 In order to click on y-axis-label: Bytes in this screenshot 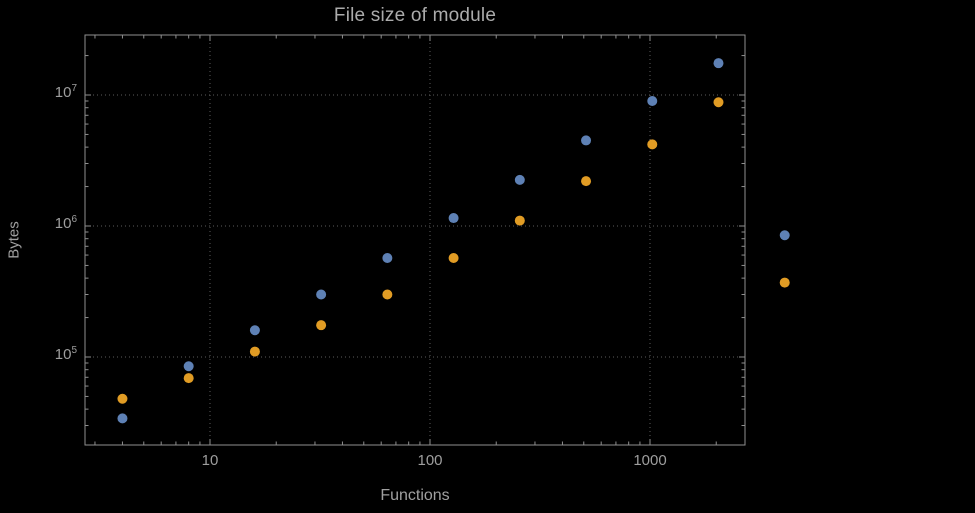, I will do `click(14, 240)`.